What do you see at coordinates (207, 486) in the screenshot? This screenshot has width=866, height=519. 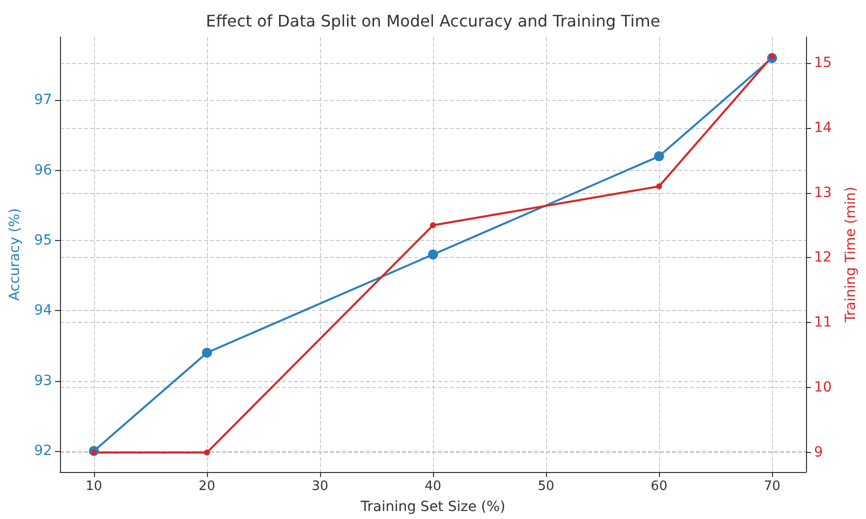 I see `x-tick-label: 20` at bounding box center [207, 486].